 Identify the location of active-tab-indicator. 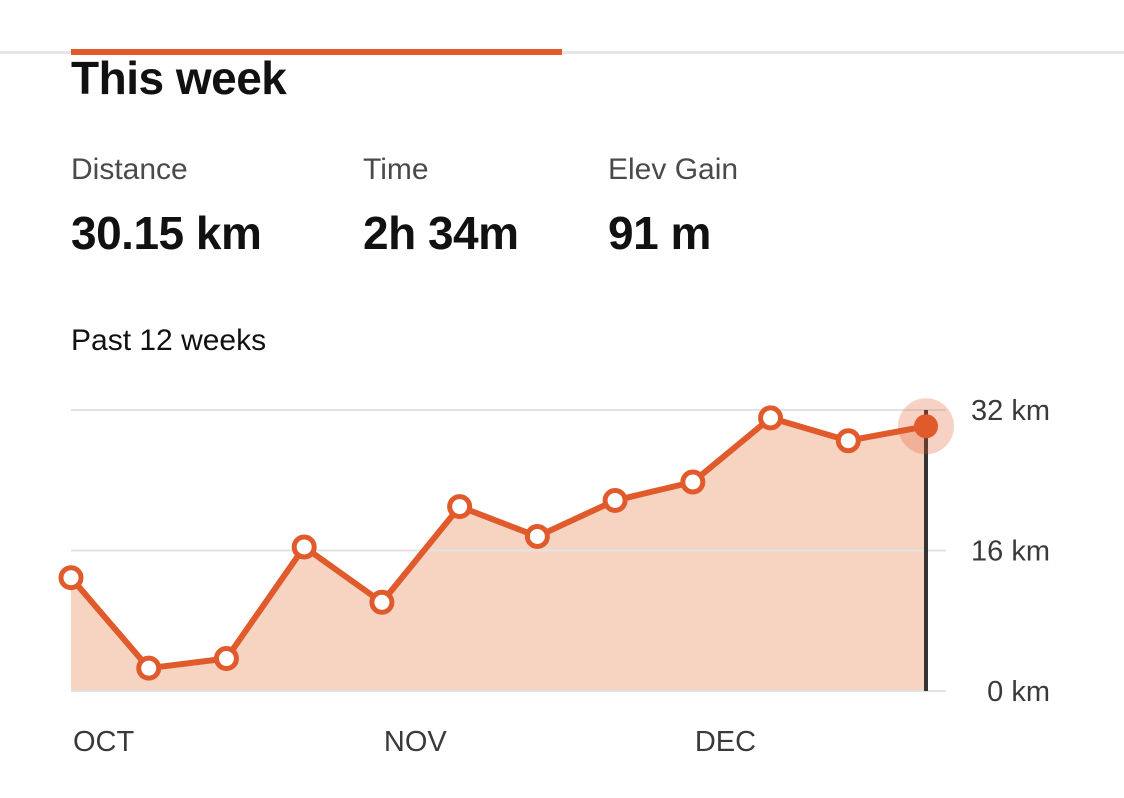
(316, 52).